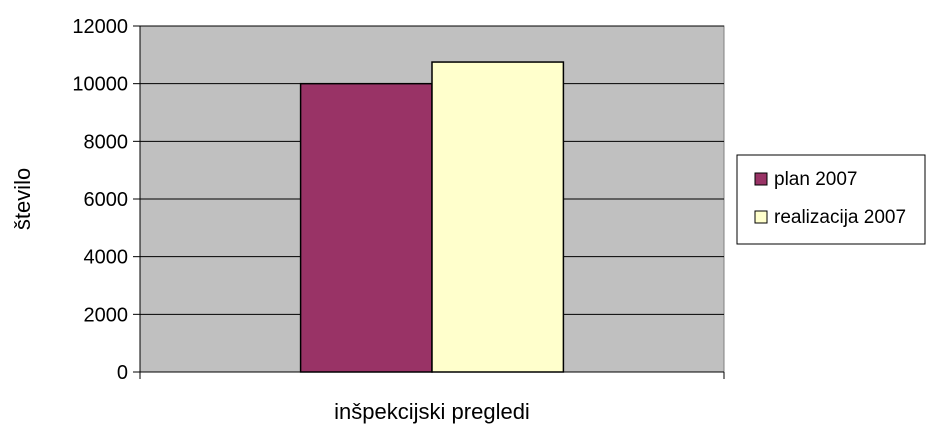 This screenshot has width=926, height=427. I want to click on legend: plan 2007 realizacija 2007, so click(831, 199).